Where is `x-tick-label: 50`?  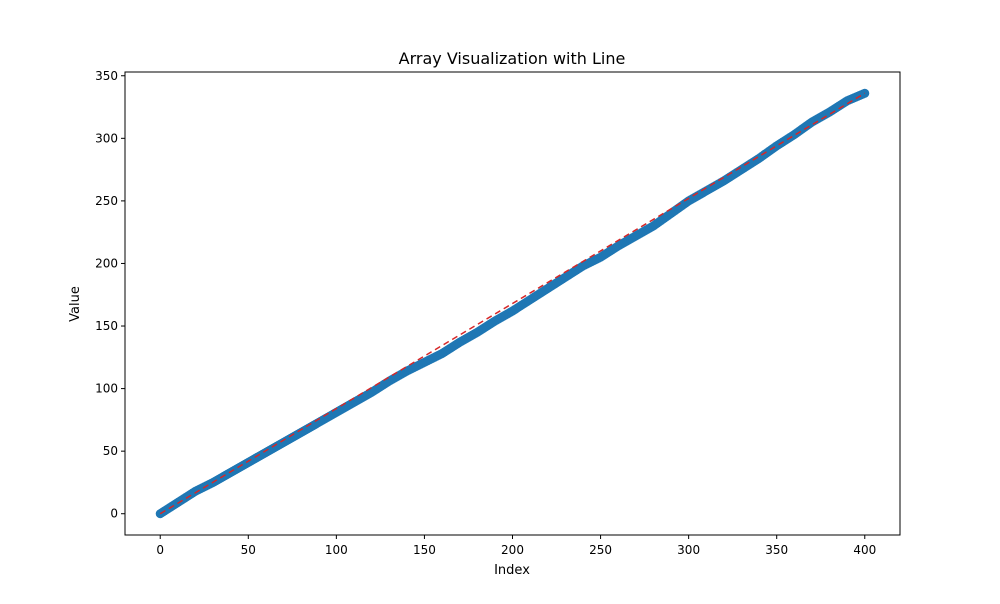 x-tick-label: 50 is located at coordinates (248, 550).